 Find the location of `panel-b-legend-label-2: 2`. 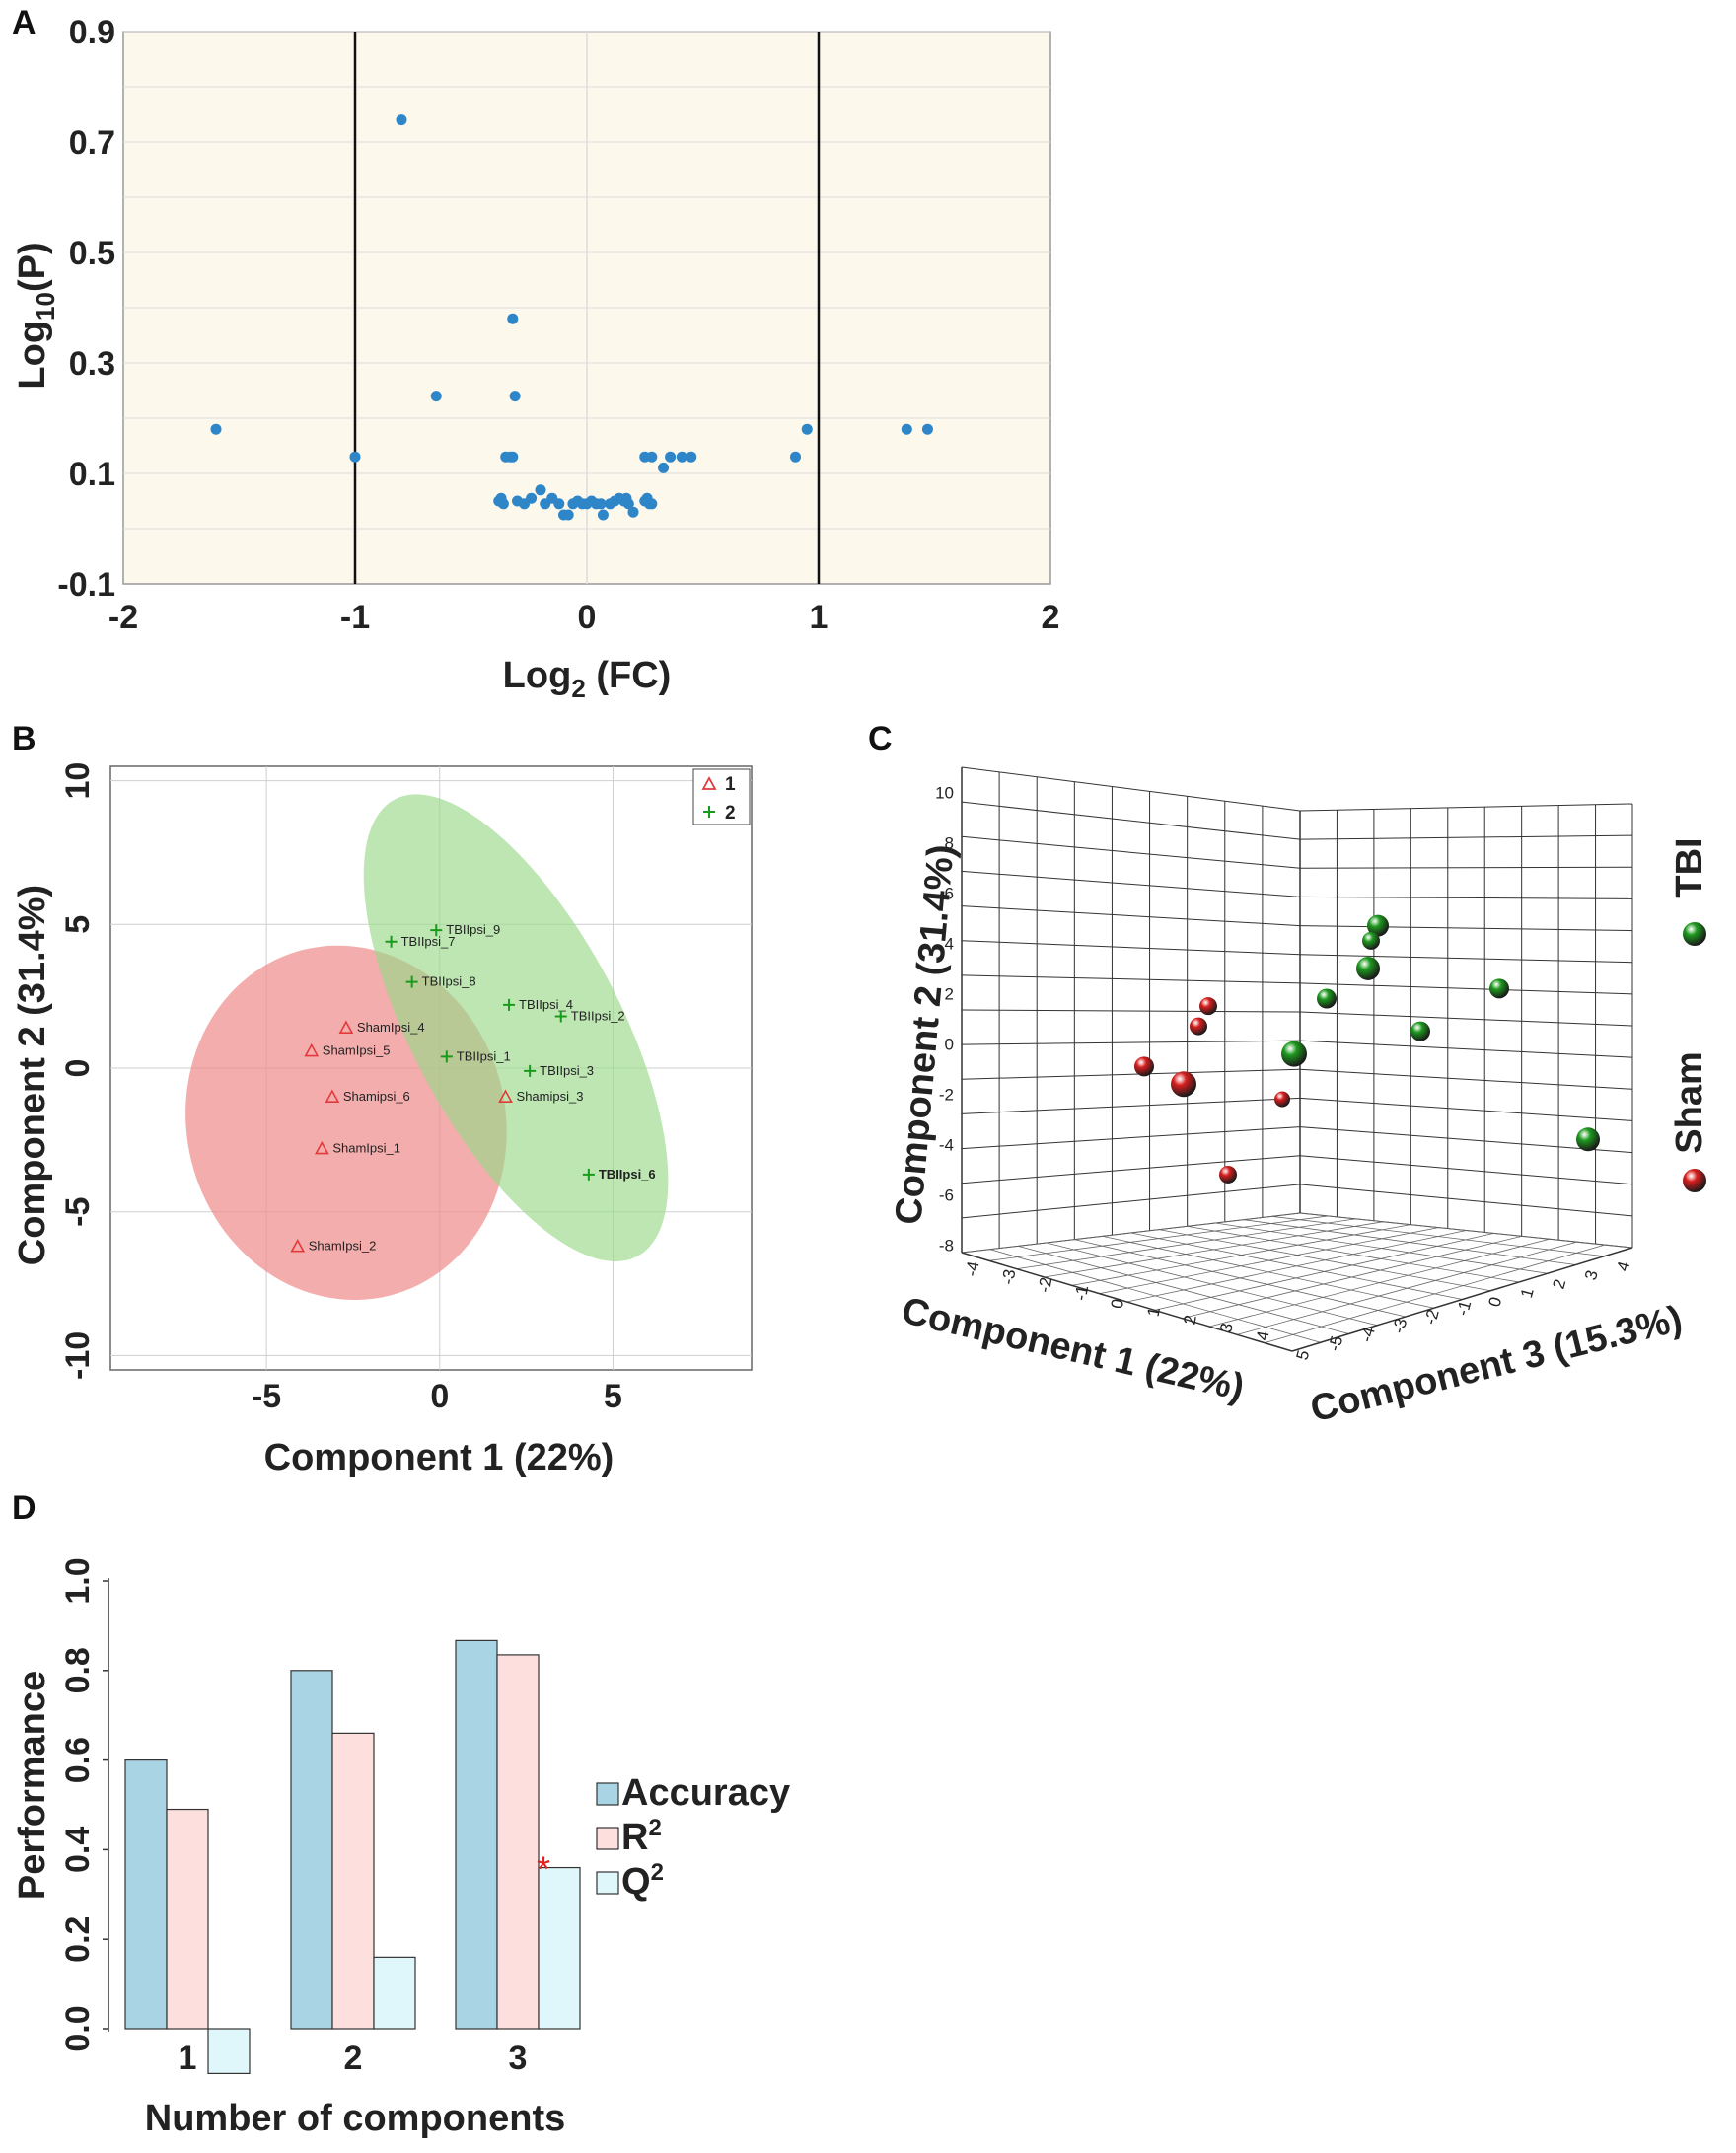

panel-b-legend-label-2: 2 is located at coordinates (730, 813).